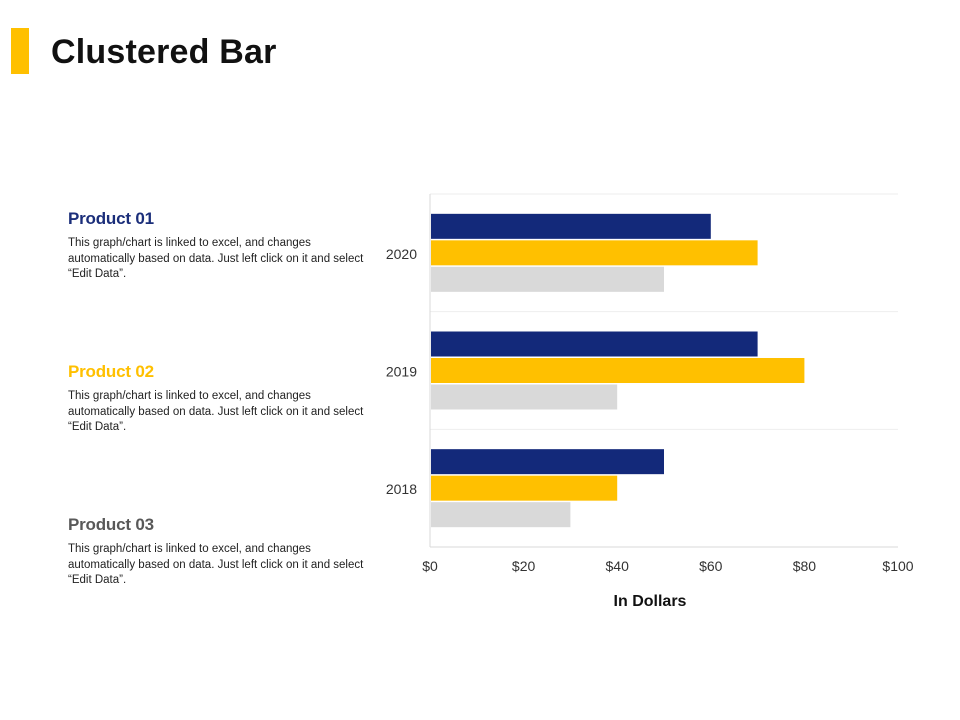  I want to click on product-01-name: Product 01, so click(111, 218).